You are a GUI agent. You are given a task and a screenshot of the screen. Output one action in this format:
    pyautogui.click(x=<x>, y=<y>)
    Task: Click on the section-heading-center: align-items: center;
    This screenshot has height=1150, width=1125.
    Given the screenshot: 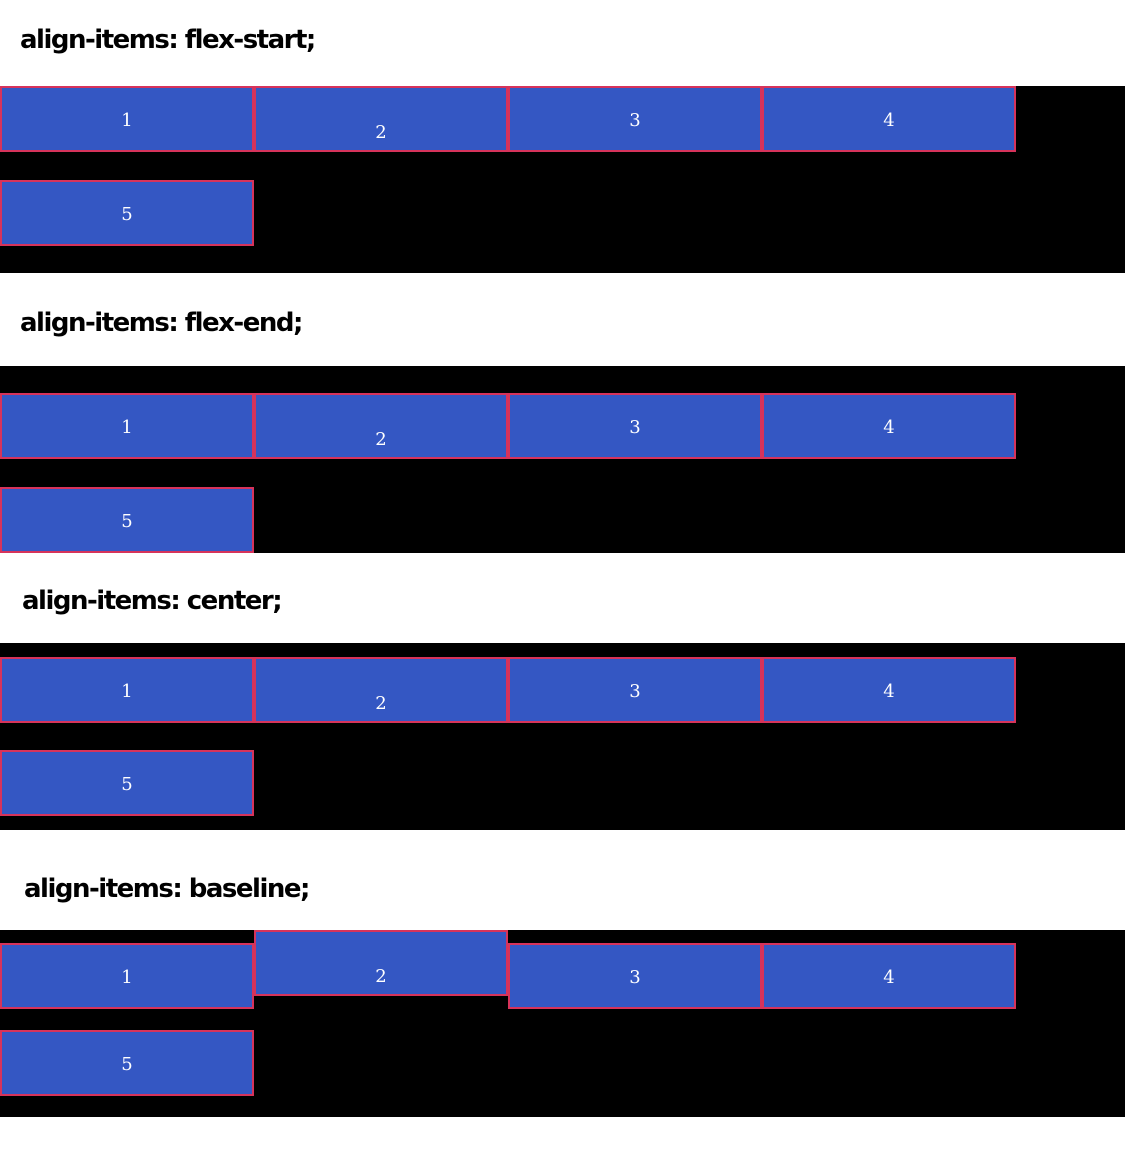 What is the action you would take?
    pyautogui.click(x=152, y=601)
    